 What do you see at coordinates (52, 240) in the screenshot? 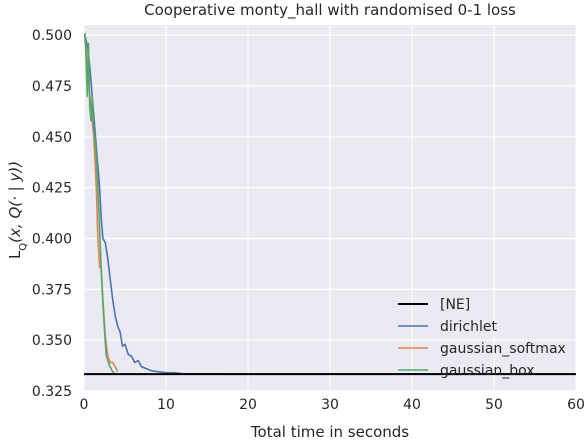
I see `y-tick-label: 0.400` at bounding box center [52, 240].